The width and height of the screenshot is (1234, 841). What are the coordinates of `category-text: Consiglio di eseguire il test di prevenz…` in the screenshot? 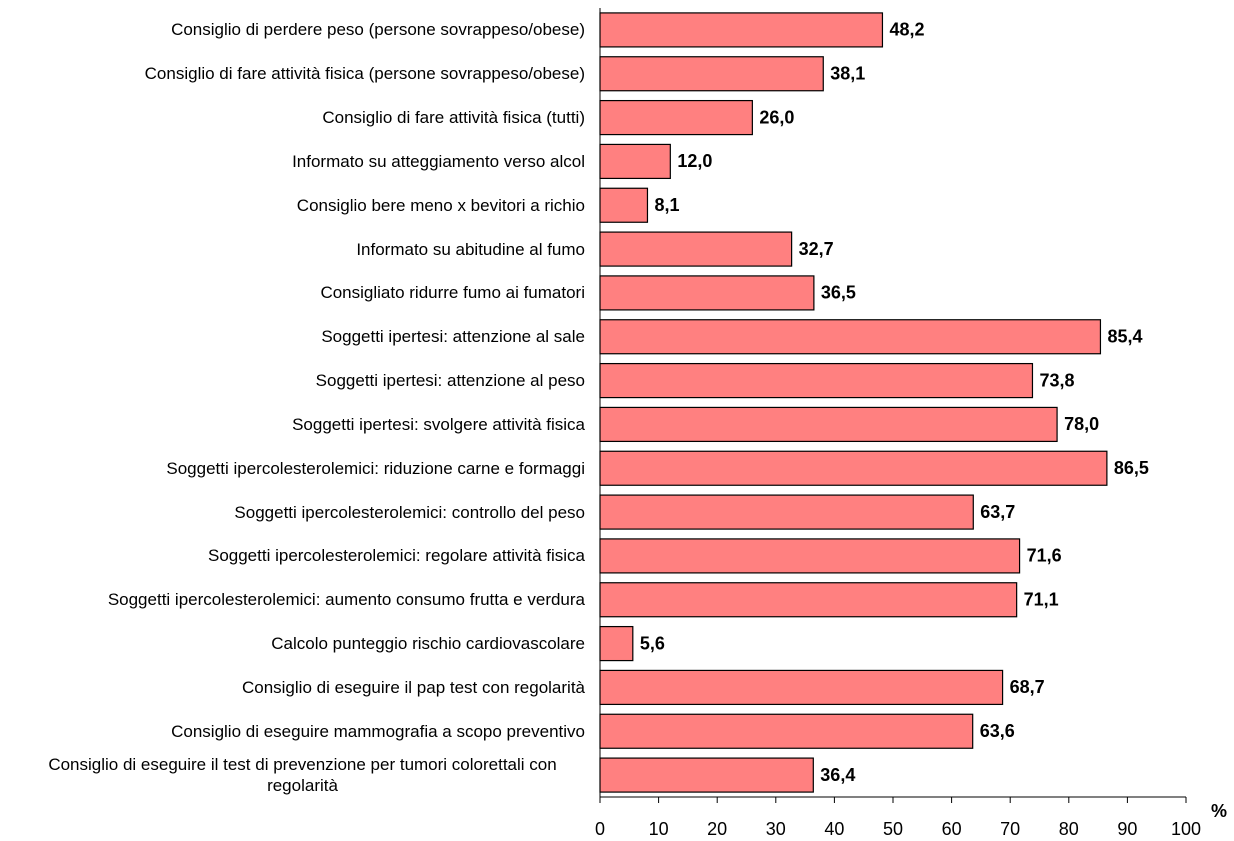 It's located at (302, 775).